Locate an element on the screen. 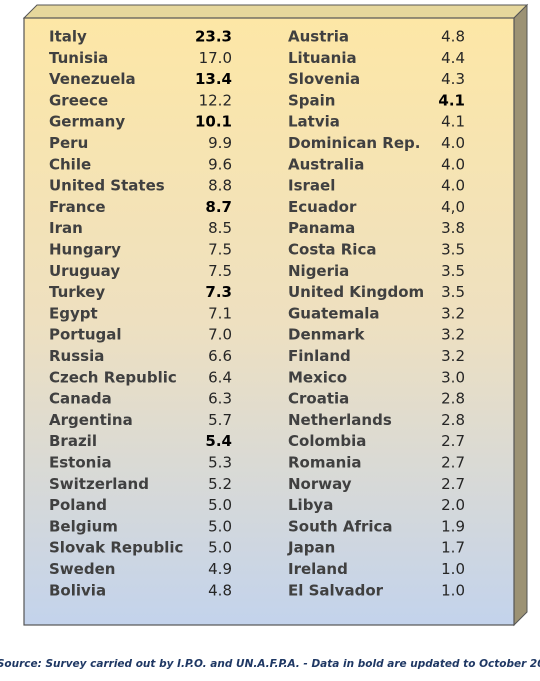  country-name: Greece is located at coordinates (78, 100).